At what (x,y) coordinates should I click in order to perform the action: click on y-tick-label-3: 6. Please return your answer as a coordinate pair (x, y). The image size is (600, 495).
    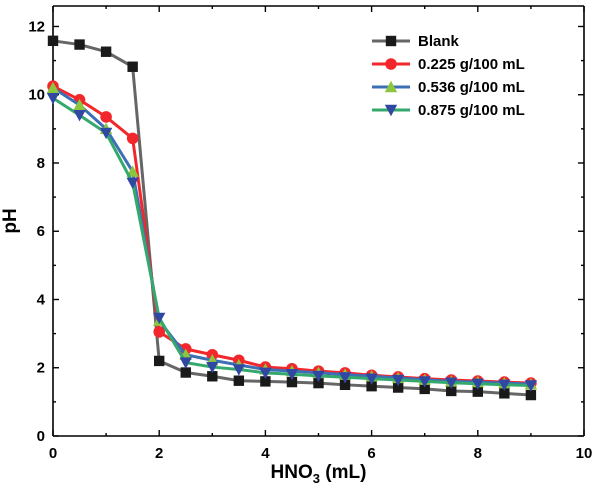
    Looking at the image, I should click on (41, 231).